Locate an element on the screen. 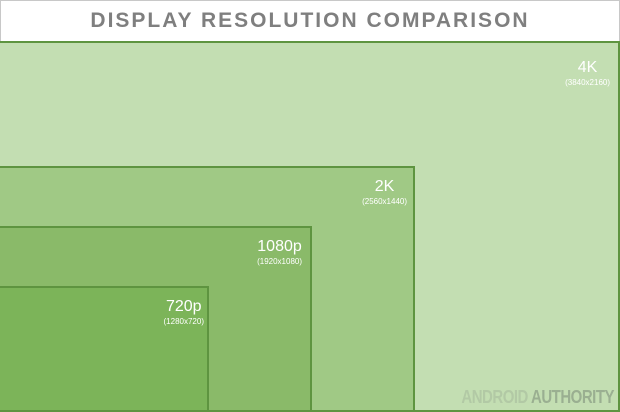 The width and height of the screenshot is (620, 412). resolution-name: 2K is located at coordinates (384, 186).